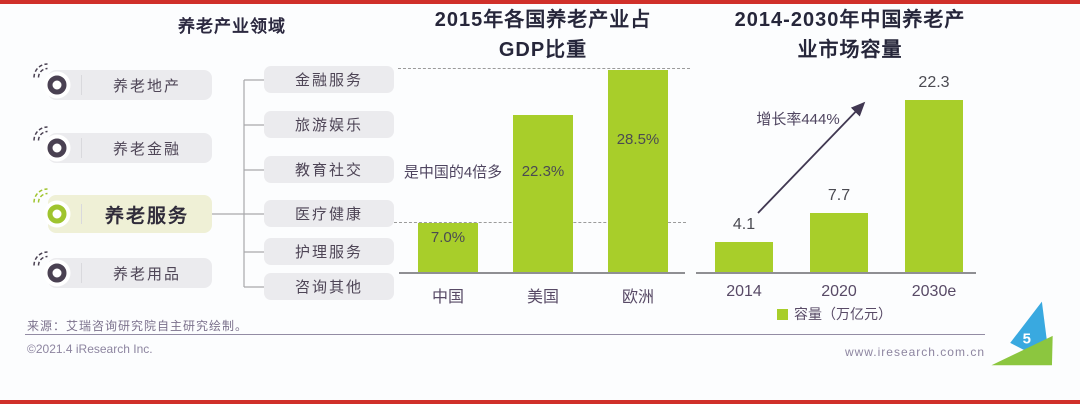  Describe the element at coordinates (542, 297) in the screenshot. I see `category-label-usa: 美国` at that location.